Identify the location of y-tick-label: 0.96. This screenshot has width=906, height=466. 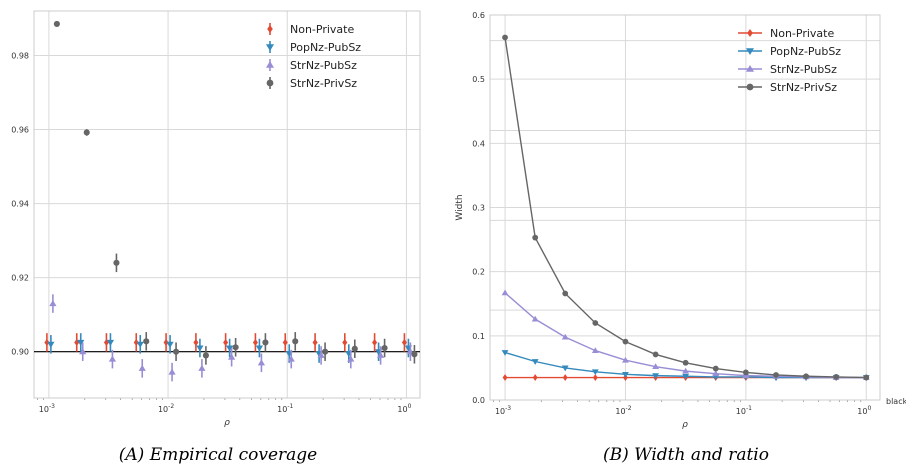
(20, 130).